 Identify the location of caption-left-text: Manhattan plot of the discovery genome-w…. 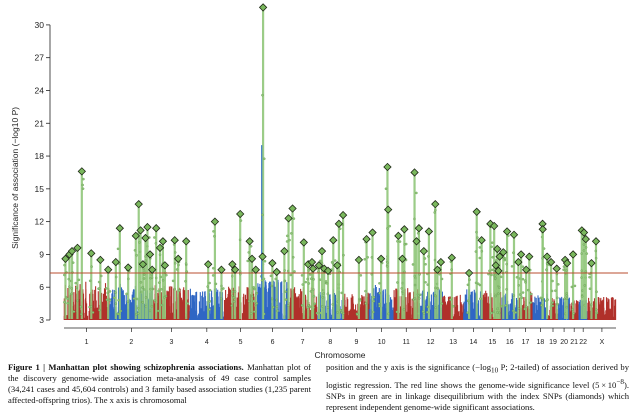
(160, 383).